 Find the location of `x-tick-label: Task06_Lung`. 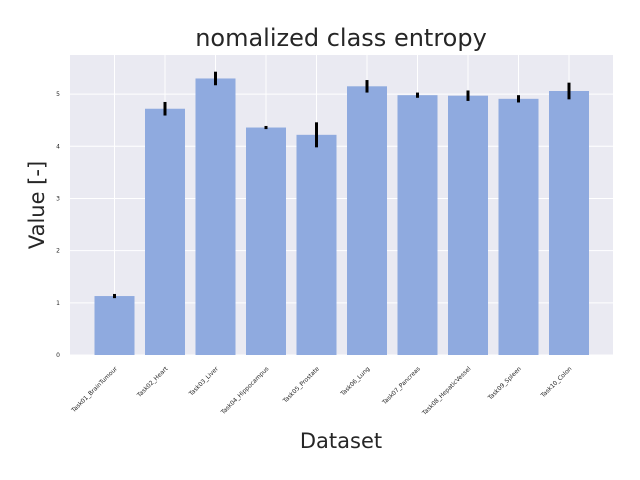

x-tick-label: Task06_Lung is located at coordinates (355, 381).